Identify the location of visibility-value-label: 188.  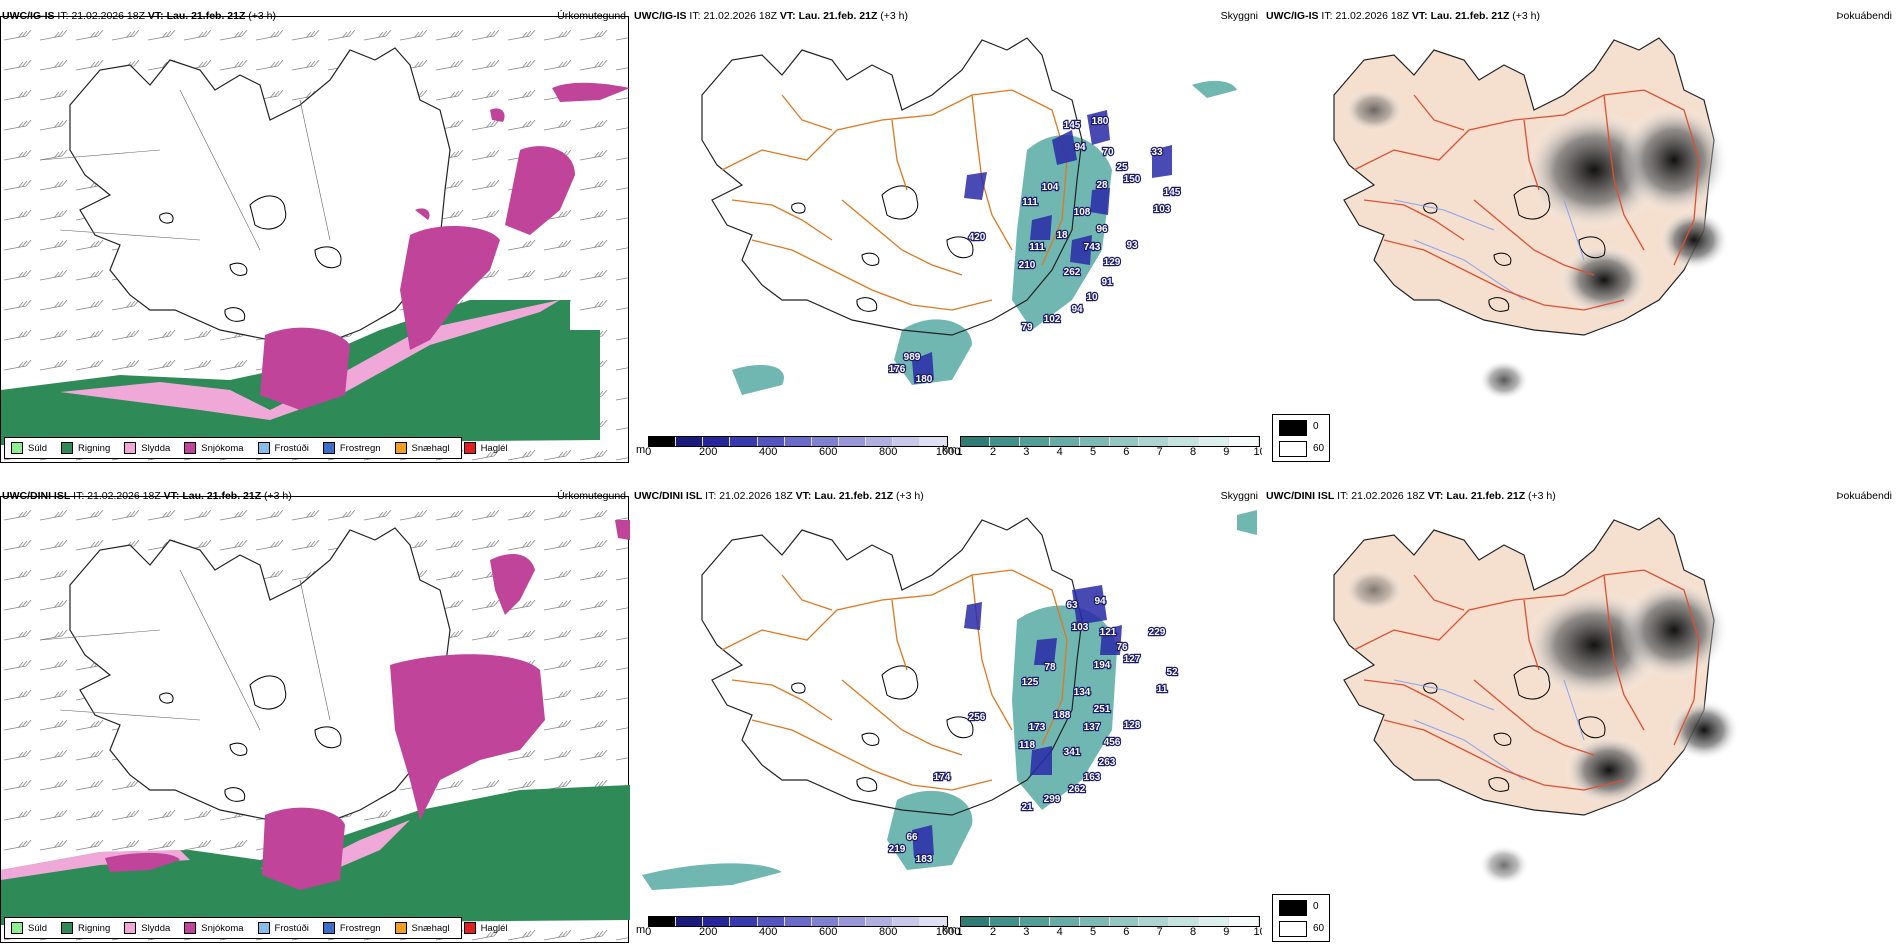
(1062, 715).